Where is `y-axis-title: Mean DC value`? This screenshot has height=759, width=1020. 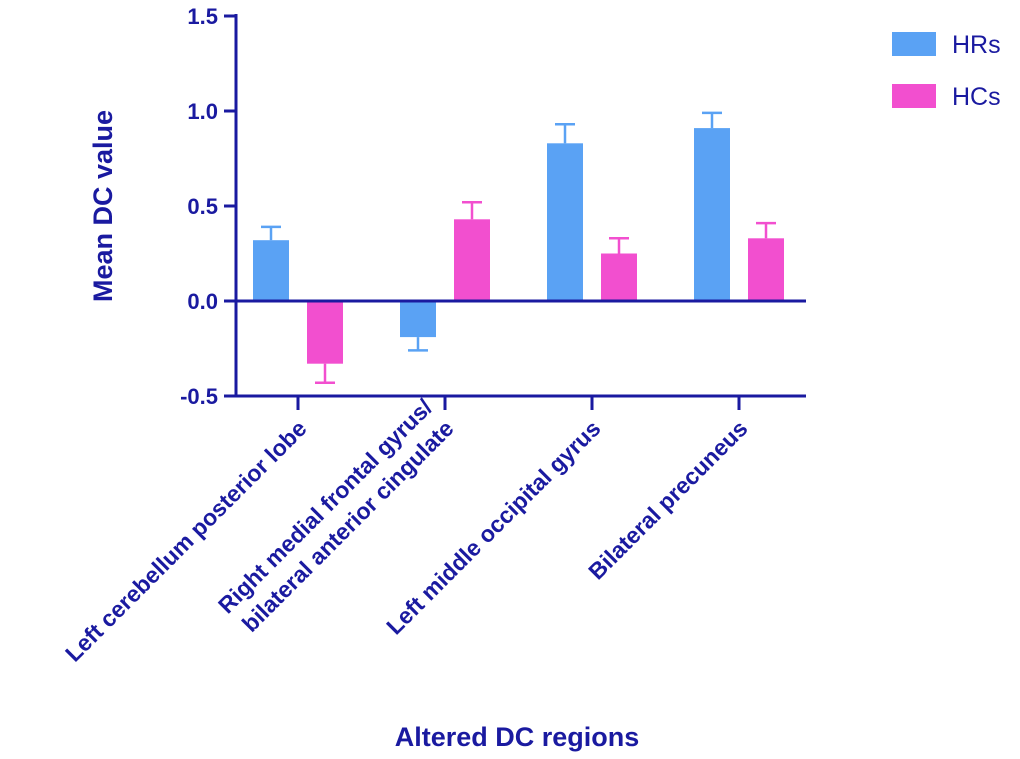
y-axis-title: Mean DC value is located at coordinates (103, 206).